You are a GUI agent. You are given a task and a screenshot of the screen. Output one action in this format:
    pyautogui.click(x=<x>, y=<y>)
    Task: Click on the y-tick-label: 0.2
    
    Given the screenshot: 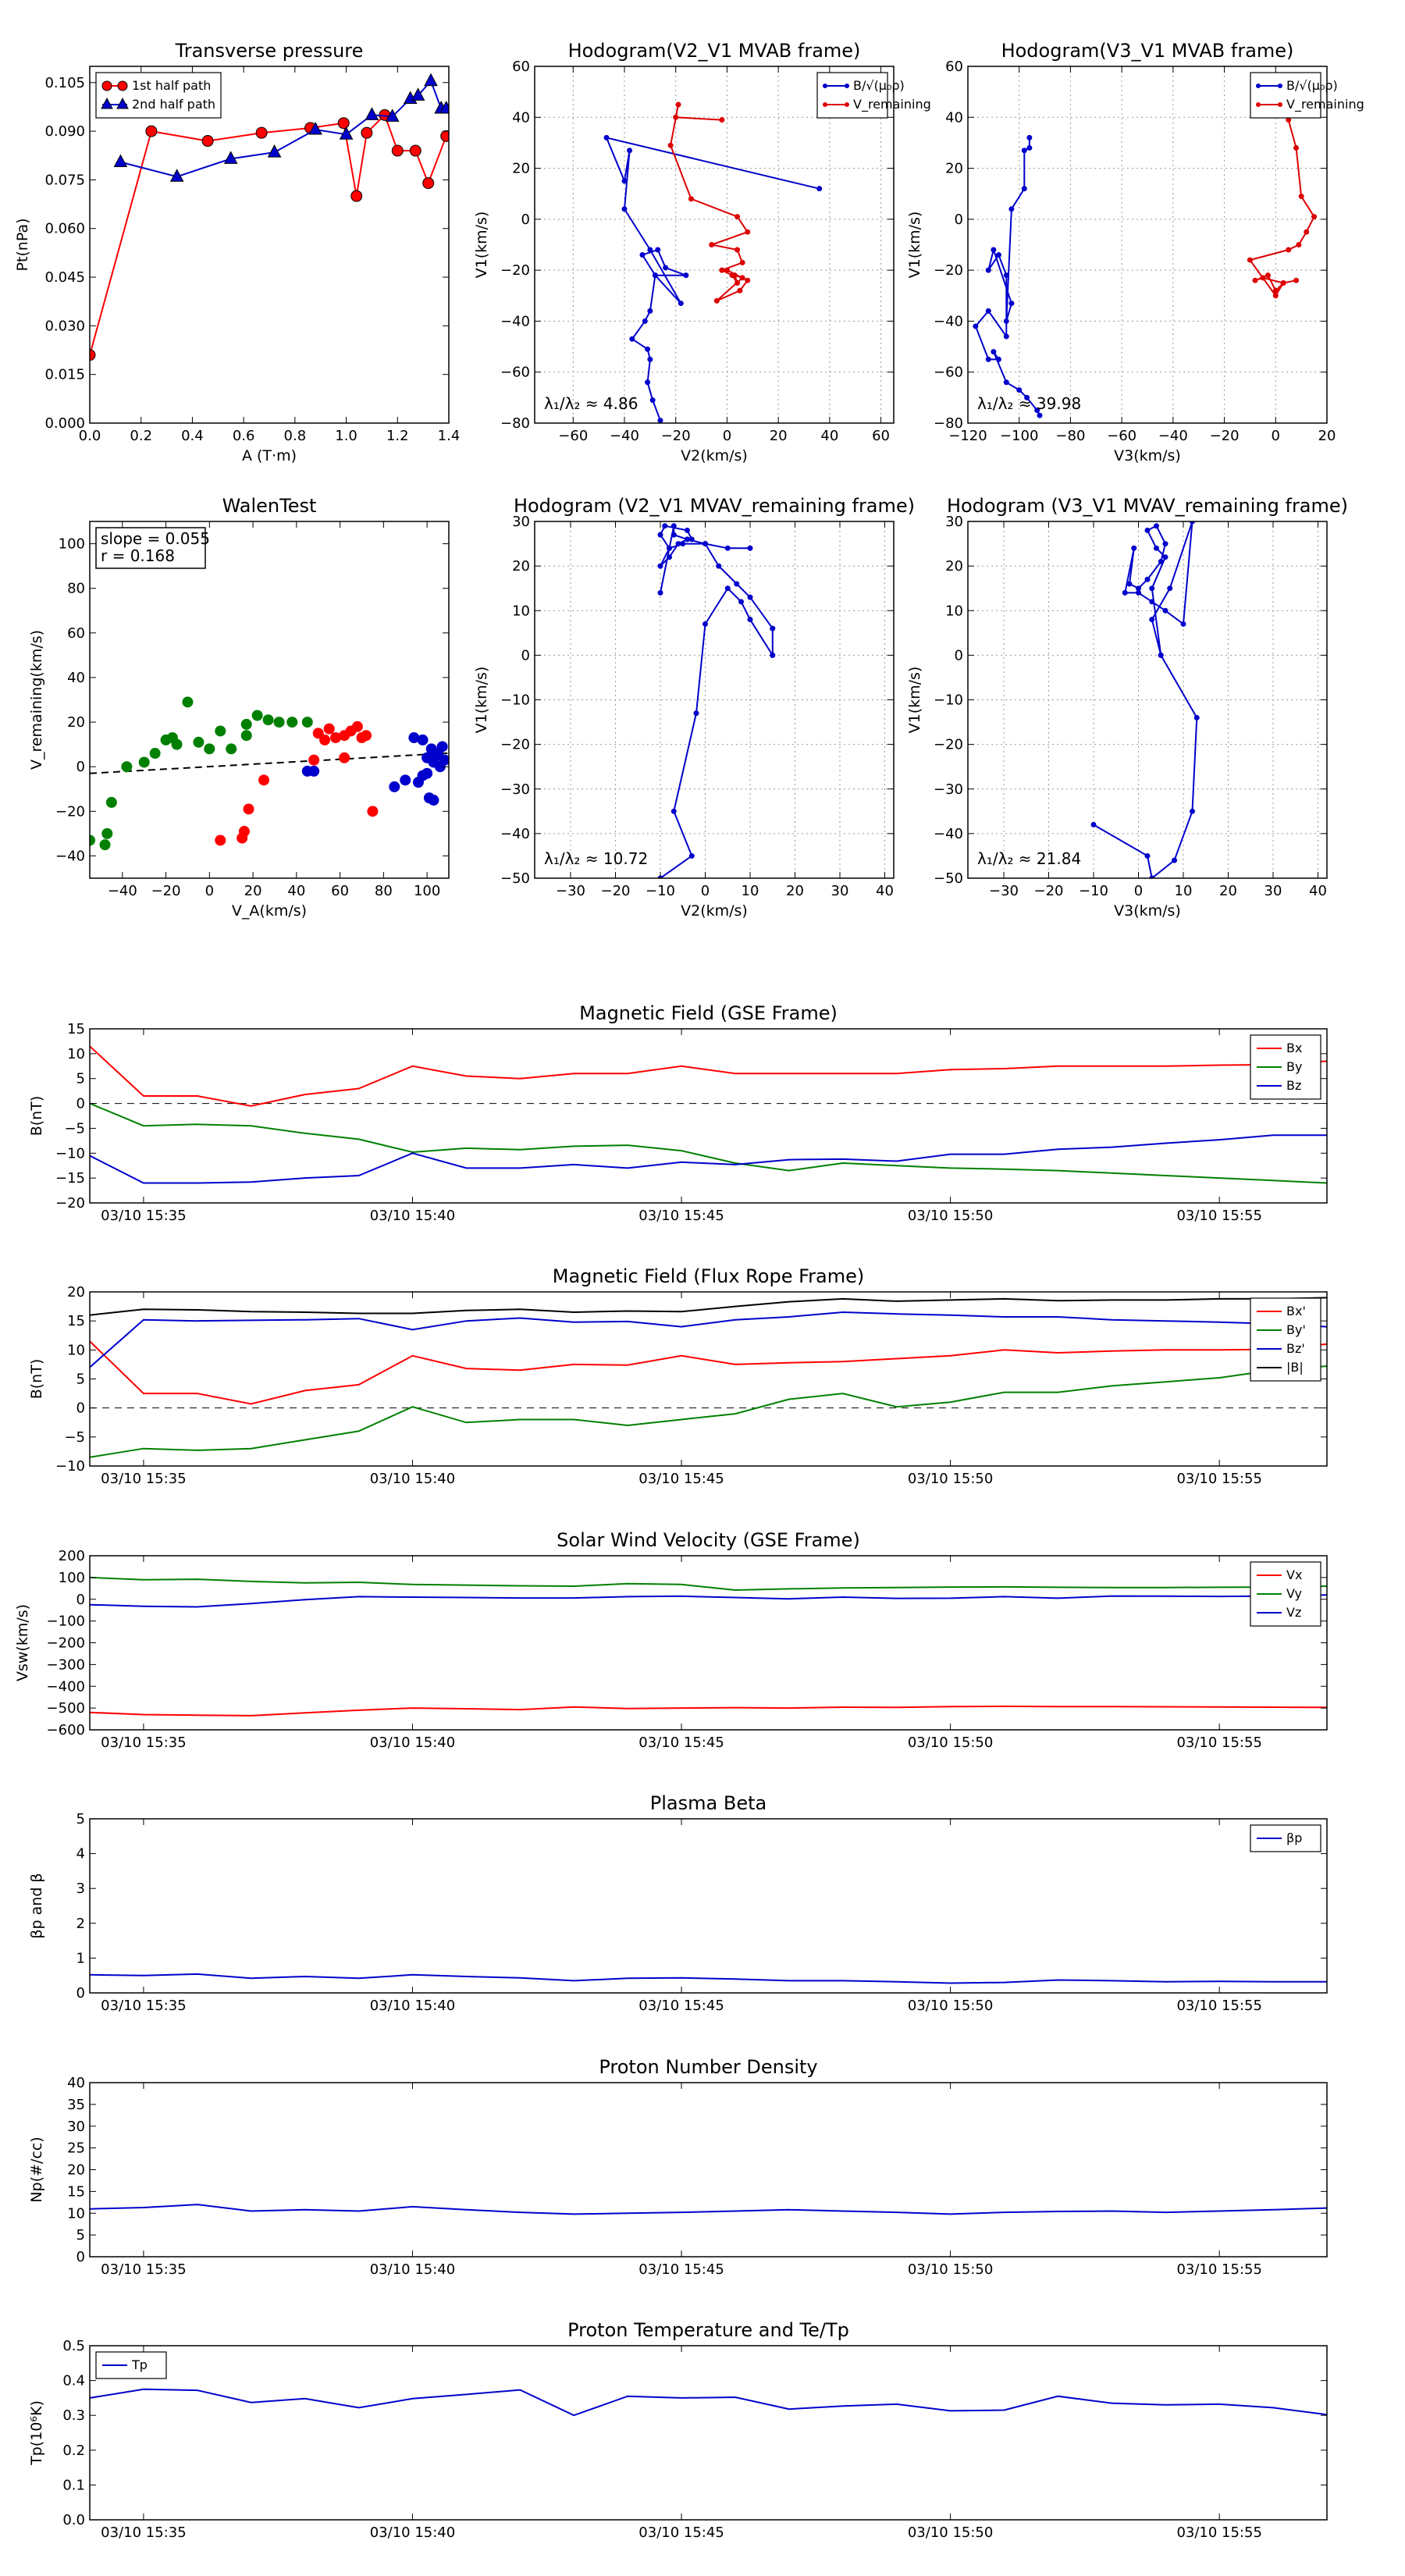 What is the action you would take?
    pyautogui.click(x=73, y=2451)
    